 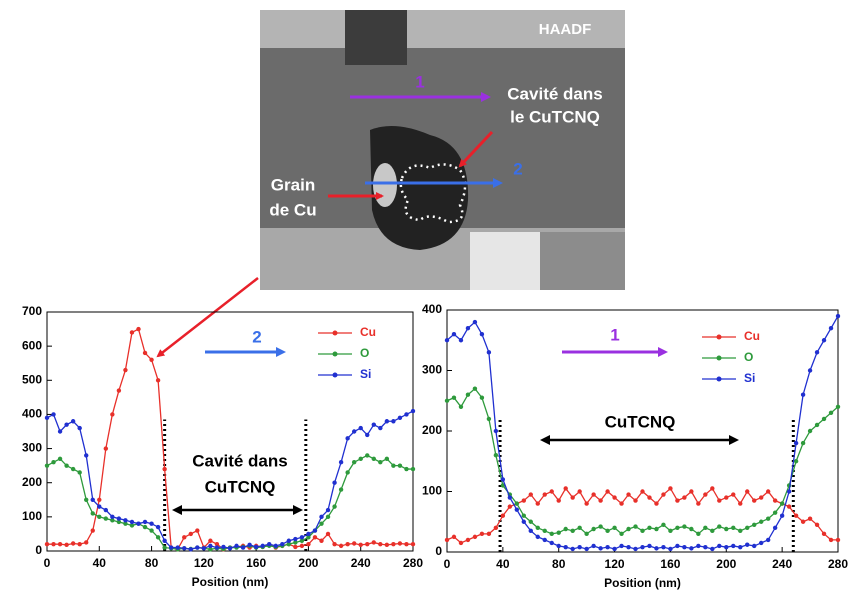 I want to click on x-tick-label: 200, so click(x=726, y=564).